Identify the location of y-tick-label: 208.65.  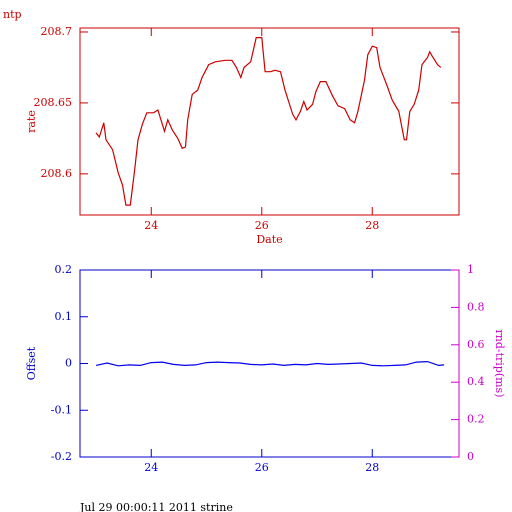
(53, 102).